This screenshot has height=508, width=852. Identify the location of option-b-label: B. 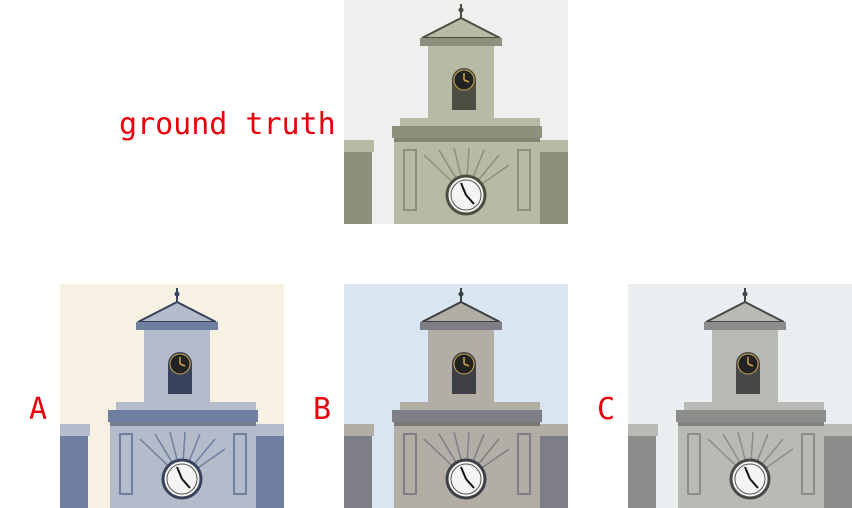
(322, 409).